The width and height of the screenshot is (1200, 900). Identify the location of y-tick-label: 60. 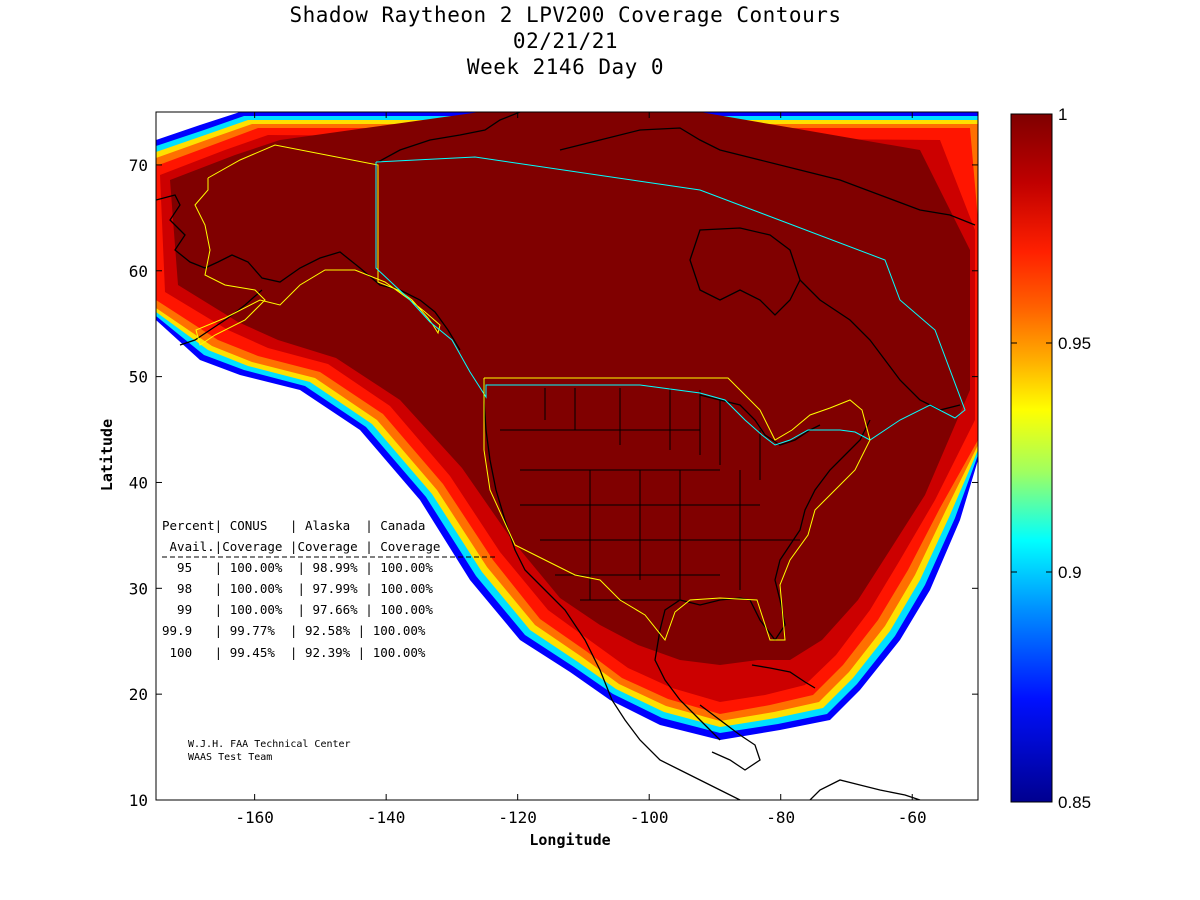
(138, 271).